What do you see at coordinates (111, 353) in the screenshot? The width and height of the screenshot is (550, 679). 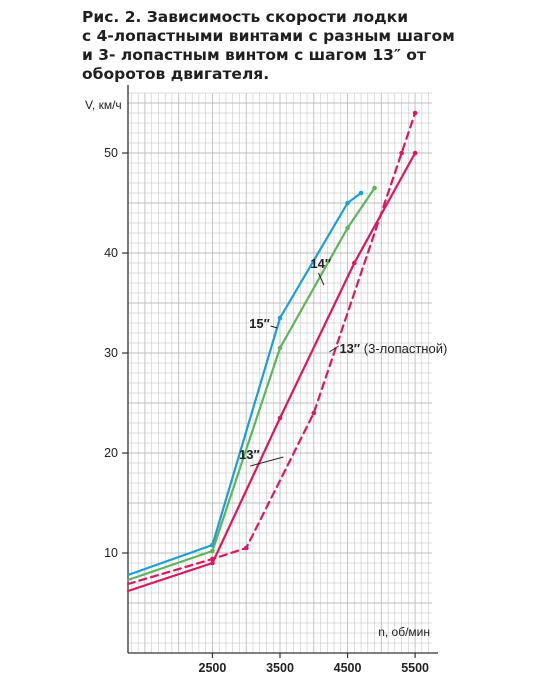 I see `y-tick-label: 30` at bounding box center [111, 353].